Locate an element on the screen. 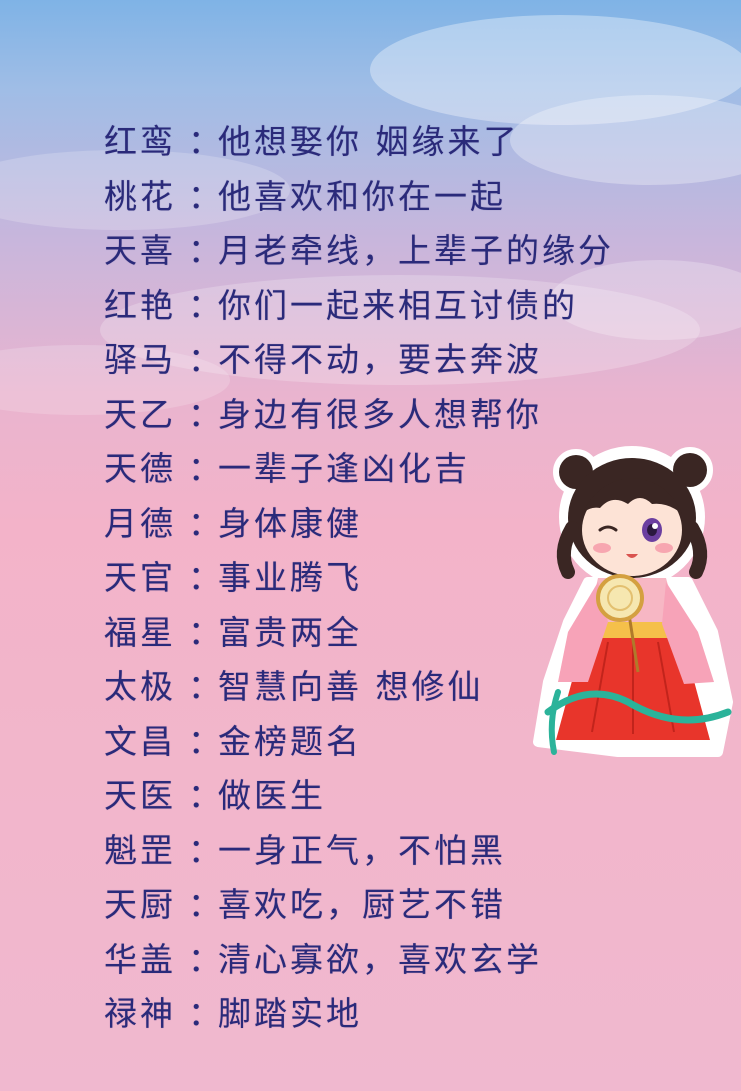 The height and width of the screenshot is (1091, 741). star-meaning: 不得不动，要去奔波 is located at coordinates (380, 360).